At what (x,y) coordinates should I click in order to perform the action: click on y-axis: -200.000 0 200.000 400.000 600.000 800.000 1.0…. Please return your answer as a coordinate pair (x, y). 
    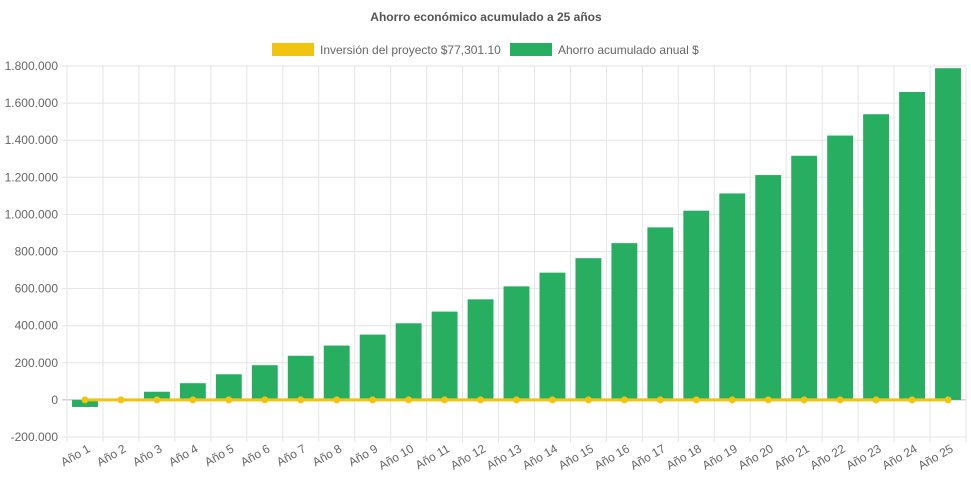
    Looking at the image, I should click on (32, 251).